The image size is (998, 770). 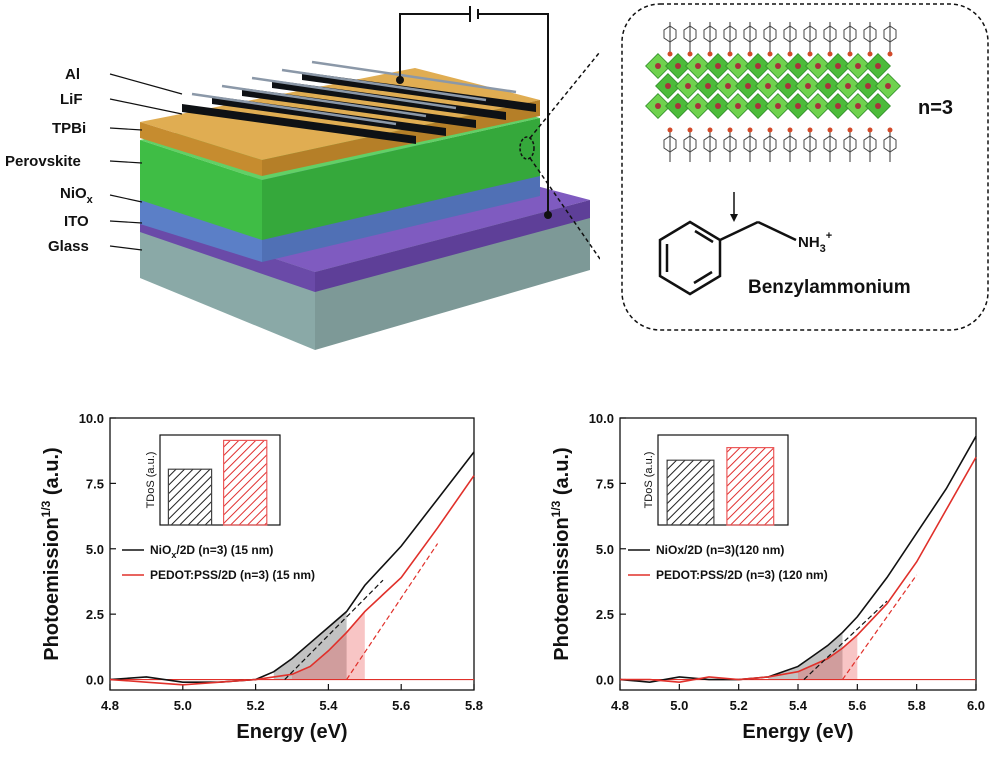 What do you see at coordinates (734, 218) in the screenshot?
I see `arrow-icon` at bounding box center [734, 218].